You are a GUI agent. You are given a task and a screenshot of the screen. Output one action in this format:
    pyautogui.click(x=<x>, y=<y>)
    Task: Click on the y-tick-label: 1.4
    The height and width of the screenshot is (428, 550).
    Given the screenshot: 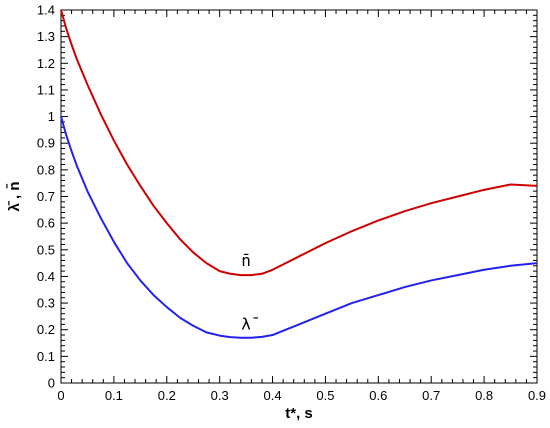 What is the action you would take?
    pyautogui.click(x=46, y=10)
    